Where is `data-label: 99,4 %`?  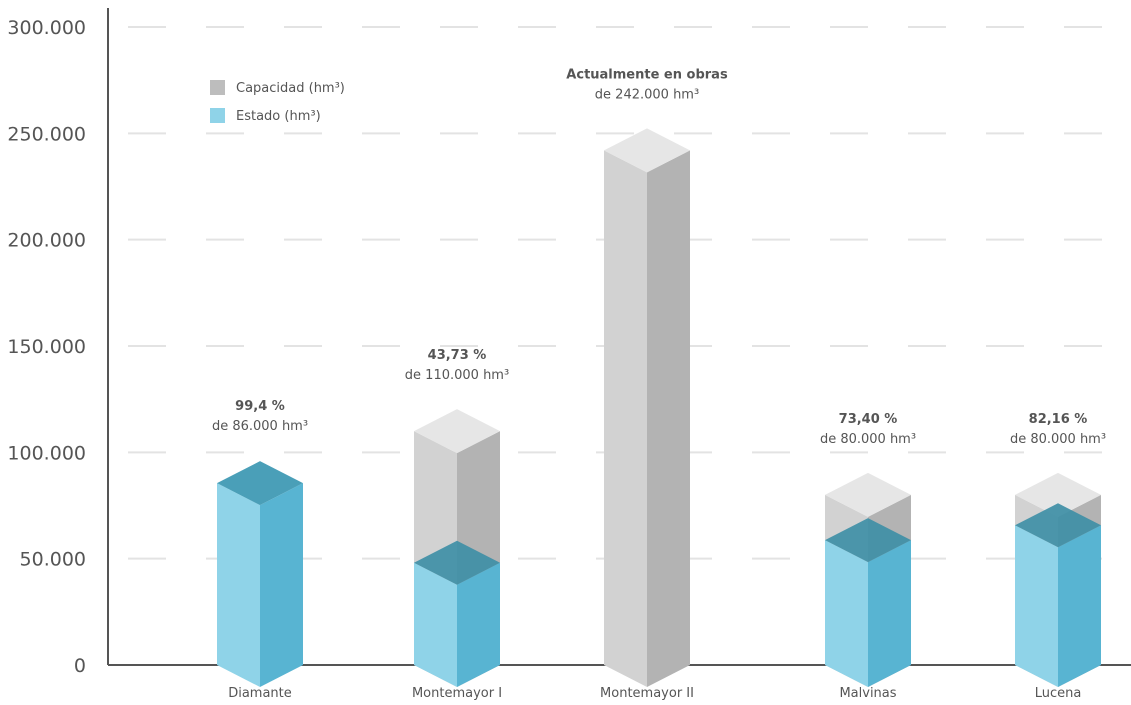 data-label: 99,4 % is located at coordinates (260, 406).